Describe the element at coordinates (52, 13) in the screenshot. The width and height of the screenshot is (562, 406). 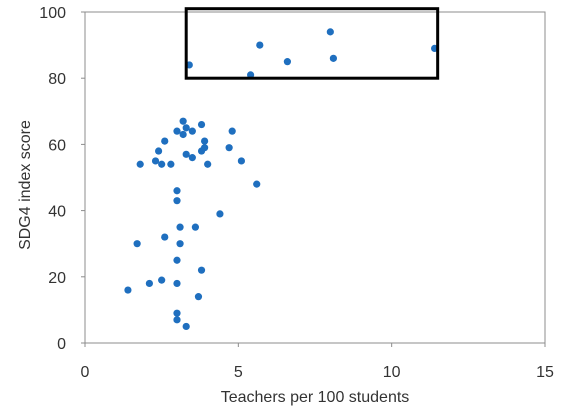
I see `y-tick-label: 100` at that location.